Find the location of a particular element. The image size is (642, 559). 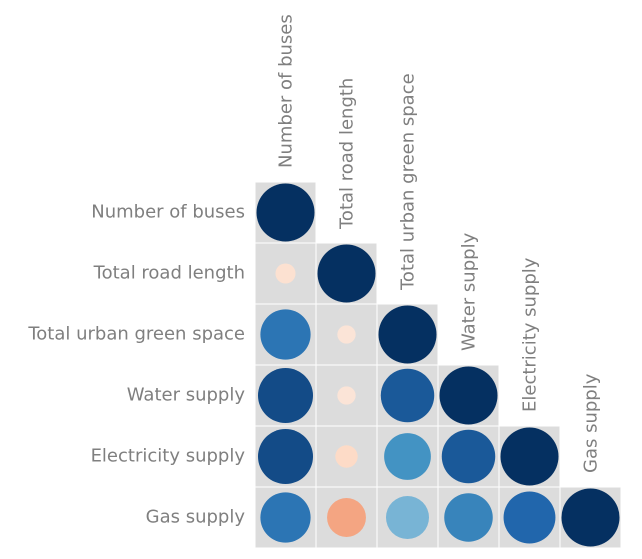

correlation-circle-water-supply-number-of-buses is located at coordinates (285, 395).